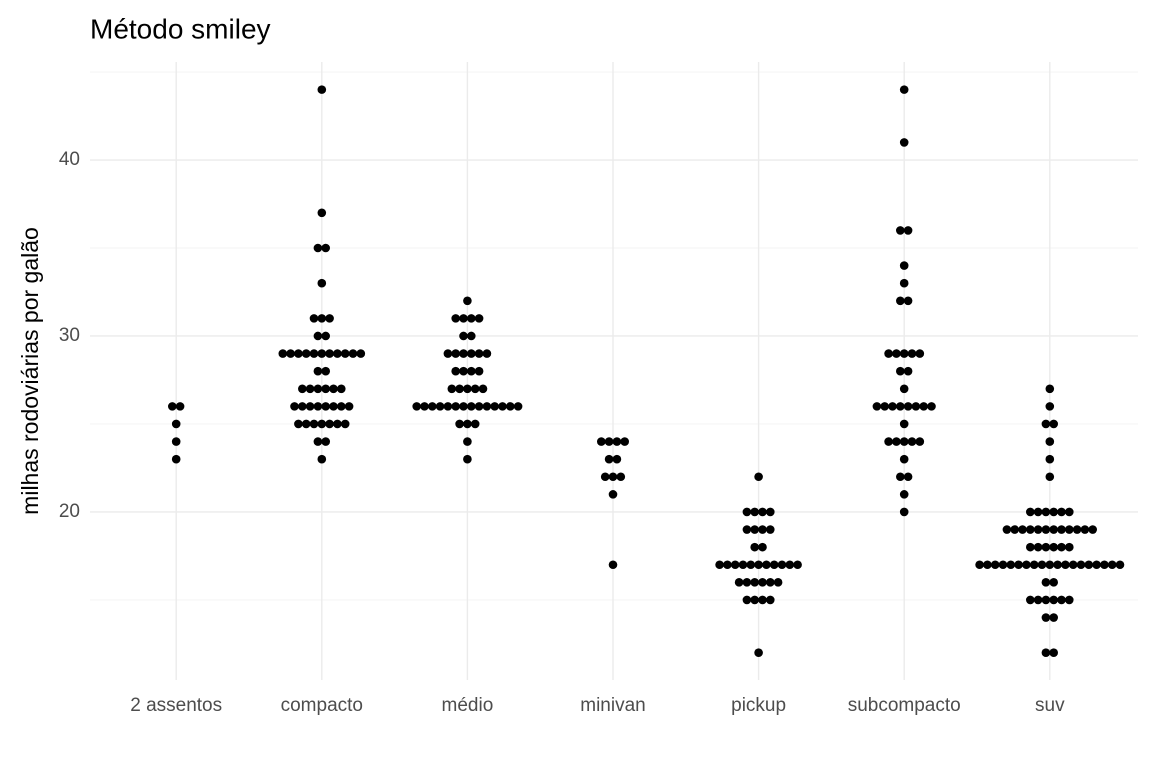  What do you see at coordinates (69, 511) in the screenshot?
I see `y-tick-label: 20` at bounding box center [69, 511].